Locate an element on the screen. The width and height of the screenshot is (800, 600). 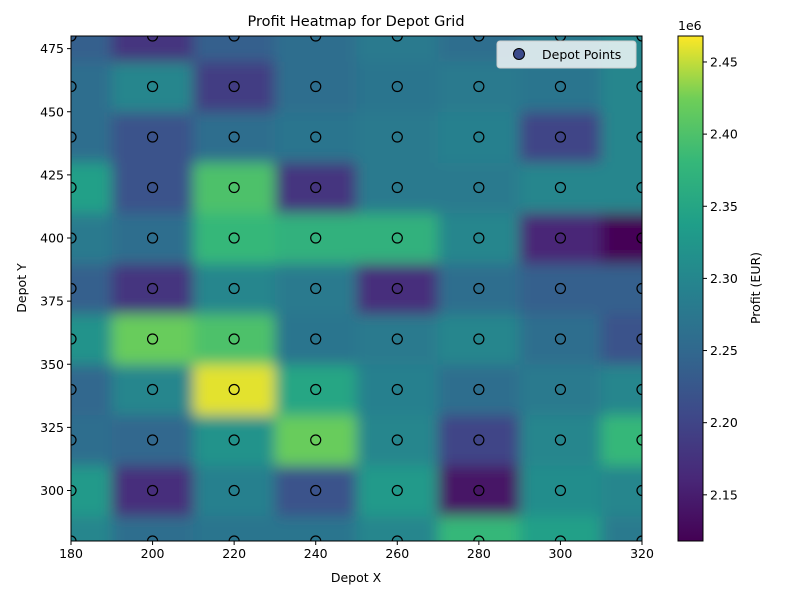
x-tick-label: 300 is located at coordinates (560, 553).